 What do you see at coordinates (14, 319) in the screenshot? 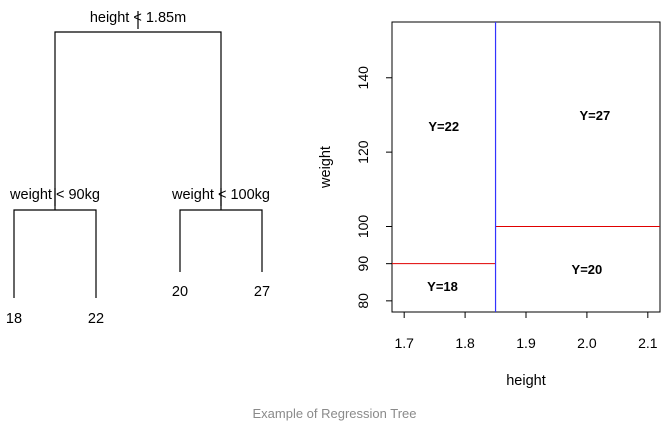
I see `leaf-18: 18` at bounding box center [14, 319].